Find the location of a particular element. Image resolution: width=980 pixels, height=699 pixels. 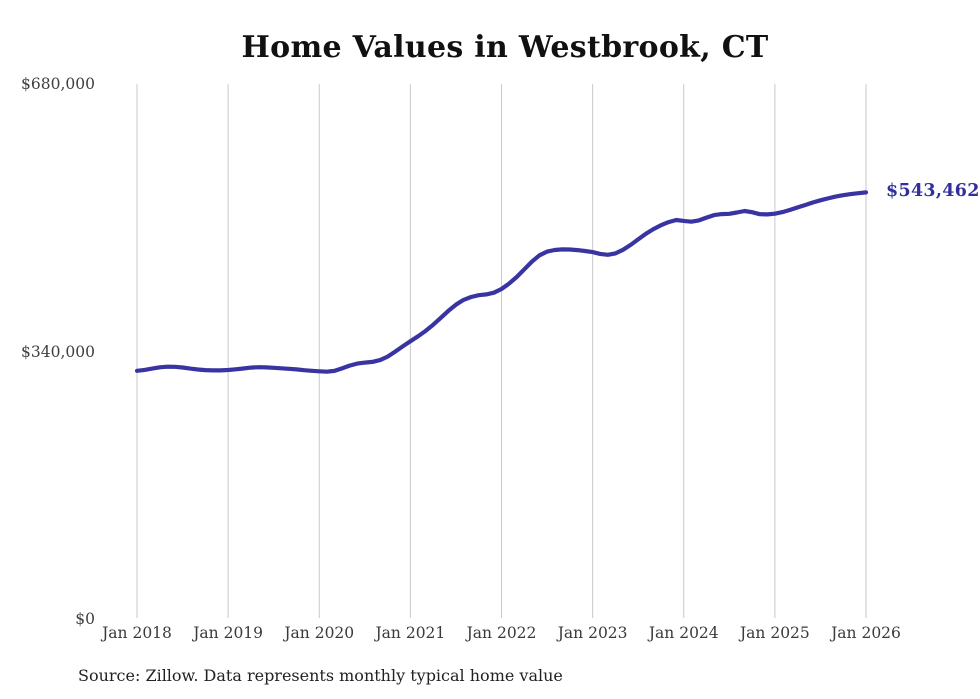

latest-value-label: $543,462 is located at coordinates (933, 191).